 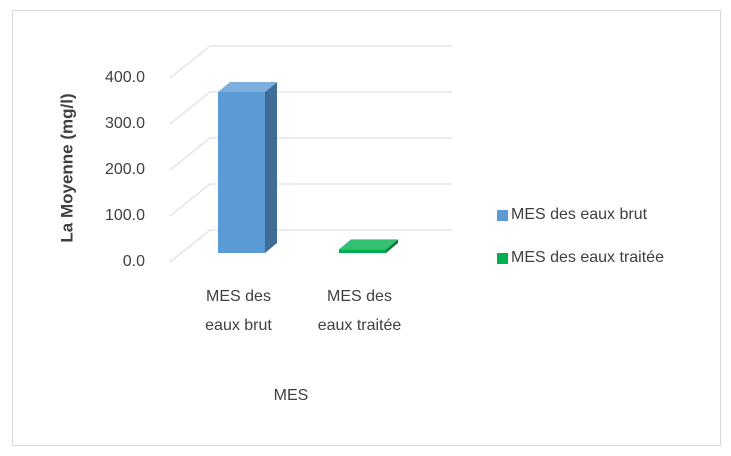 What do you see at coordinates (125, 169) in the screenshot?
I see `y-tick-label: 200.0` at bounding box center [125, 169].